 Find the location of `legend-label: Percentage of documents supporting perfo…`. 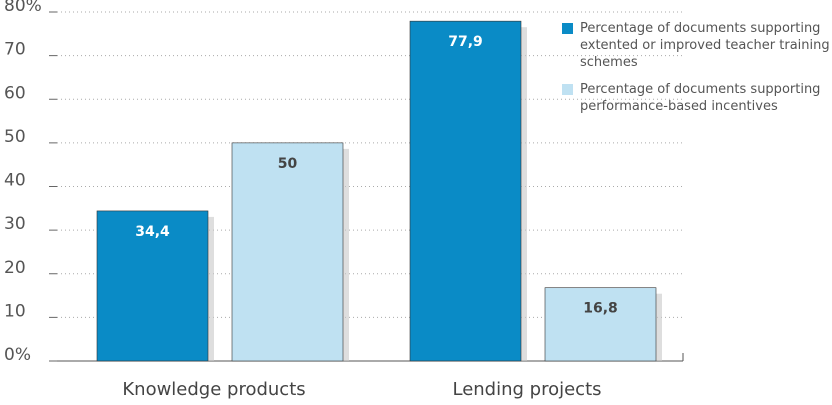

legend-label: Percentage of documents supporting perfo… is located at coordinates (700, 98).